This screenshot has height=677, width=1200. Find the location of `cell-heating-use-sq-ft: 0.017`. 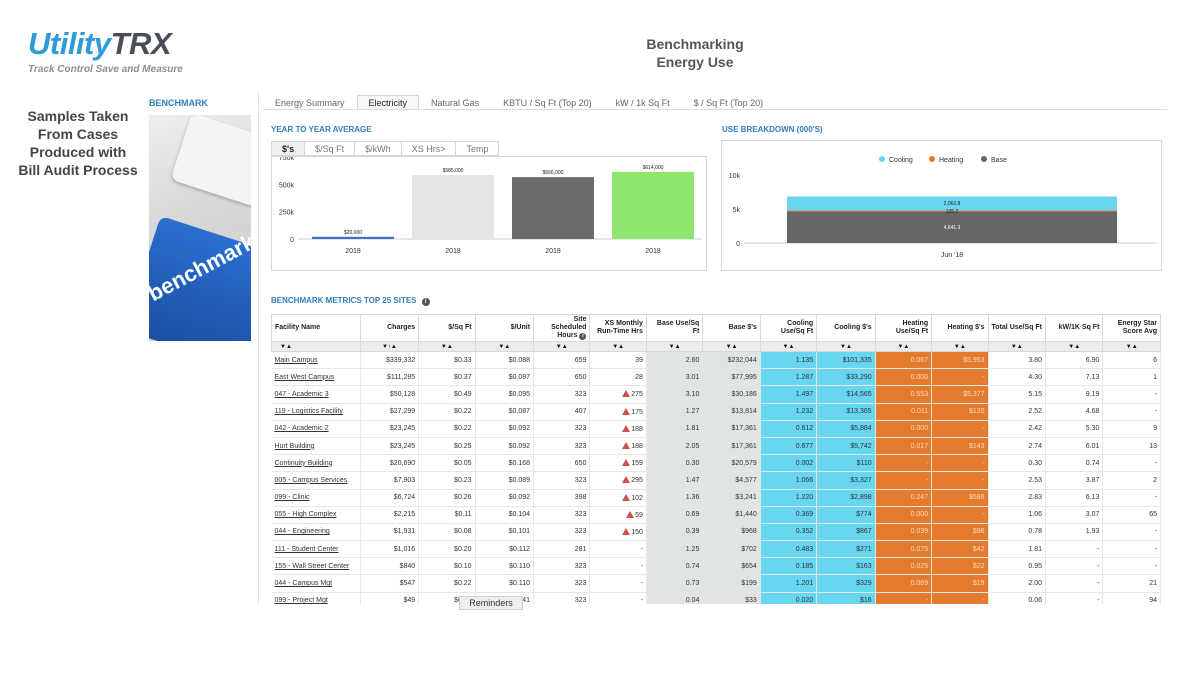

cell-heating-use-sq-ft: 0.017 is located at coordinates (904, 446).